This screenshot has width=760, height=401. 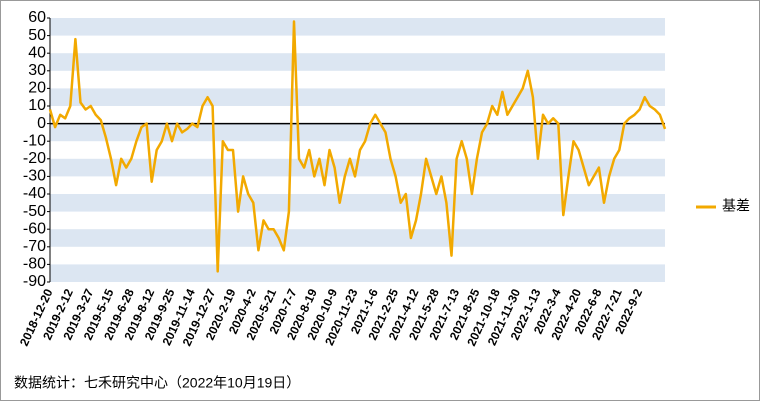 I want to click on y-tick-label: -10, so click(x=34, y=140).